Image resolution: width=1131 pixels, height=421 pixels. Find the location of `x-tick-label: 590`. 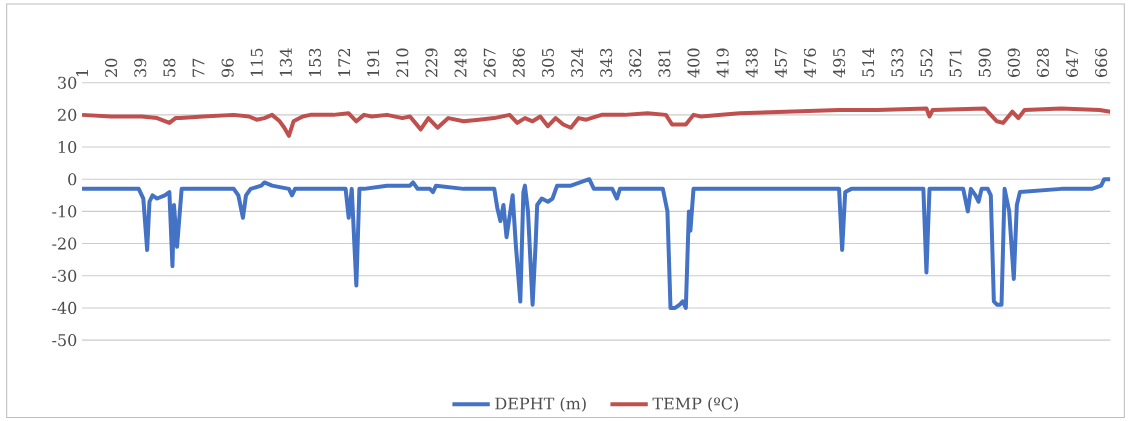

x-tick-label: 590 is located at coordinates (984, 62).